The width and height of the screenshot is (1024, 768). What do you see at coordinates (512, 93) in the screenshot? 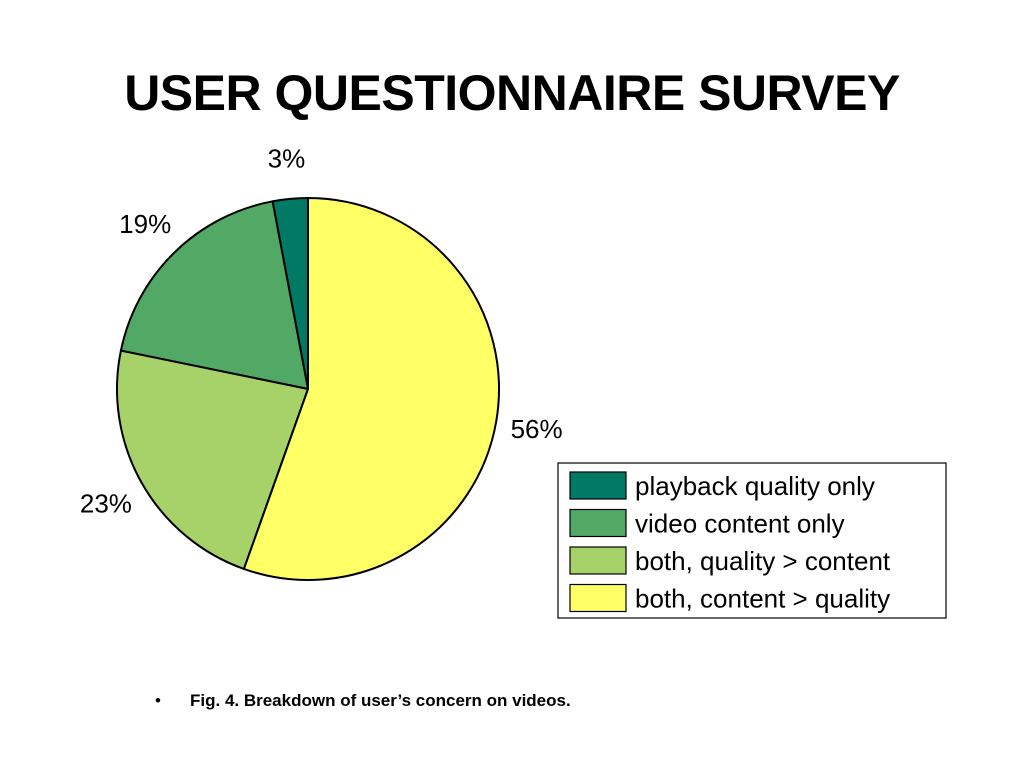
I see `slide-title: USER QUESTIONNAIRE SURVEY` at bounding box center [512, 93].